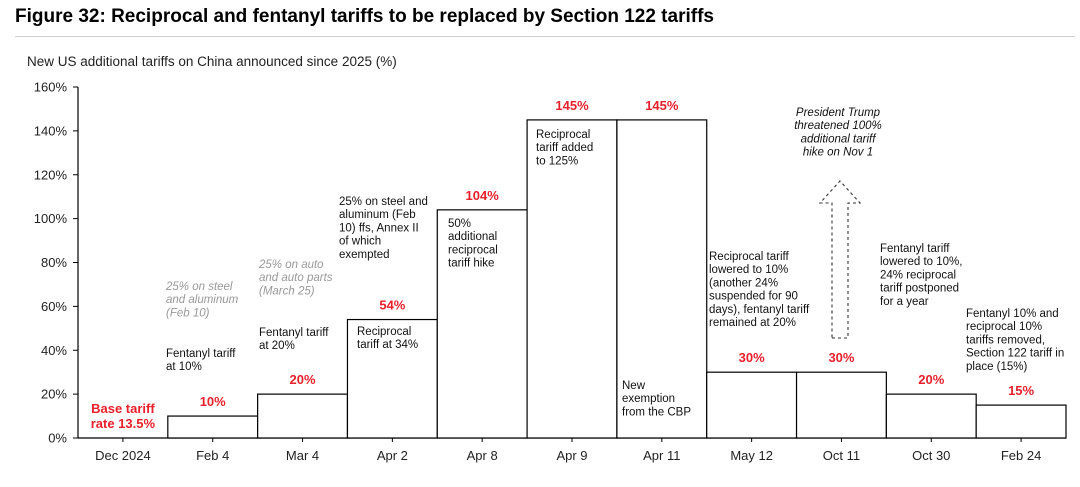  What do you see at coordinates (572, 105) in the screenshot?
I see `value-label-apr-9: 145%` at bounding box center [572, 105].